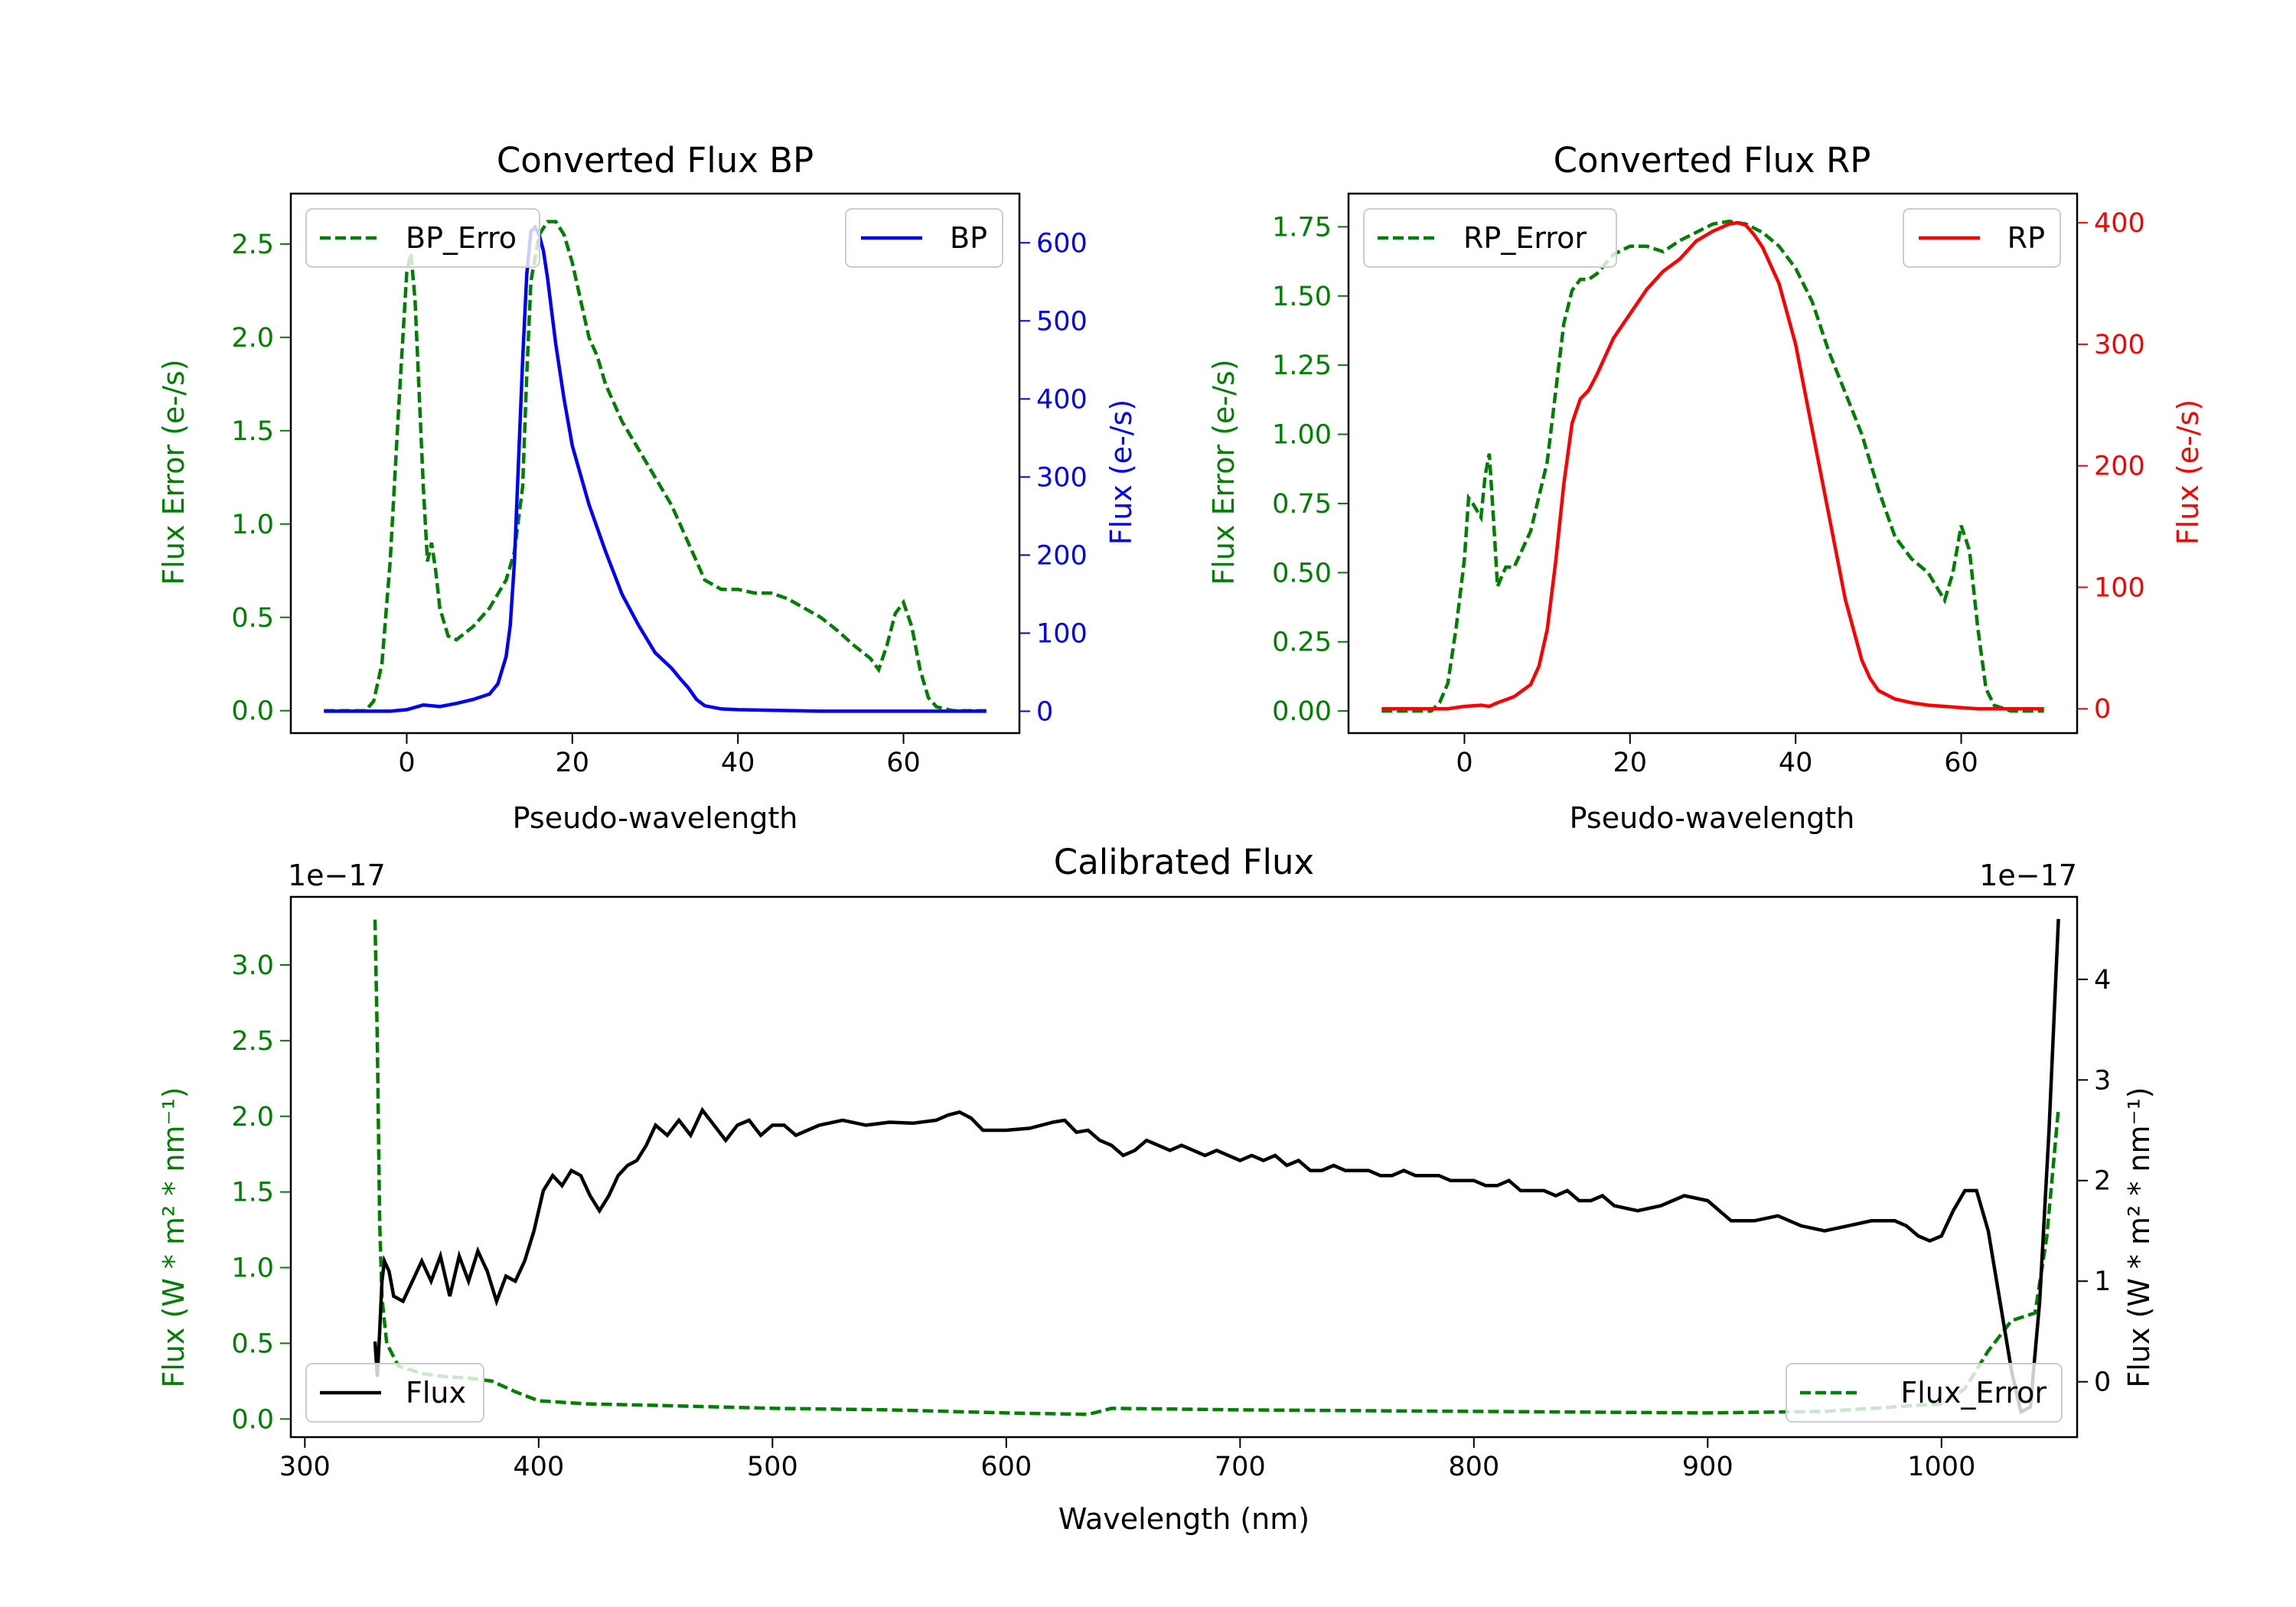 This screenshot has height=1607, width=2296. I want to click on rp-x-tick: 40, so click(1796, 755).